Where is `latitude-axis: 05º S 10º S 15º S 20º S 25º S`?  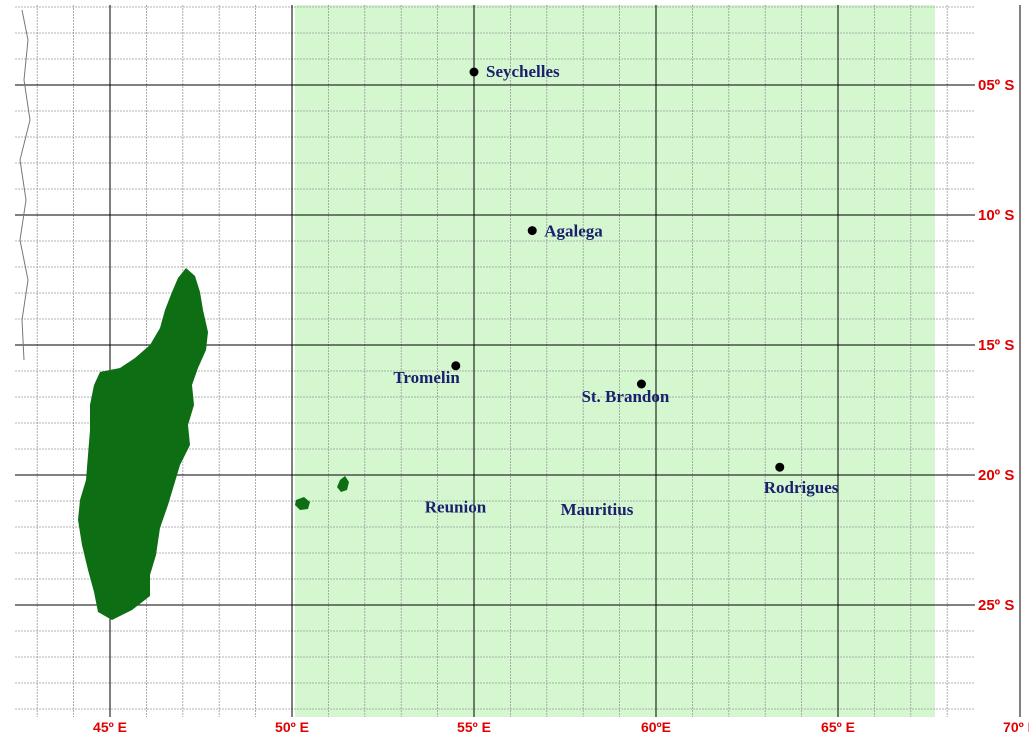 latitude-axis: 05º S 10º S 15º S 20º S 25º S is located at coordinates (996, 345).